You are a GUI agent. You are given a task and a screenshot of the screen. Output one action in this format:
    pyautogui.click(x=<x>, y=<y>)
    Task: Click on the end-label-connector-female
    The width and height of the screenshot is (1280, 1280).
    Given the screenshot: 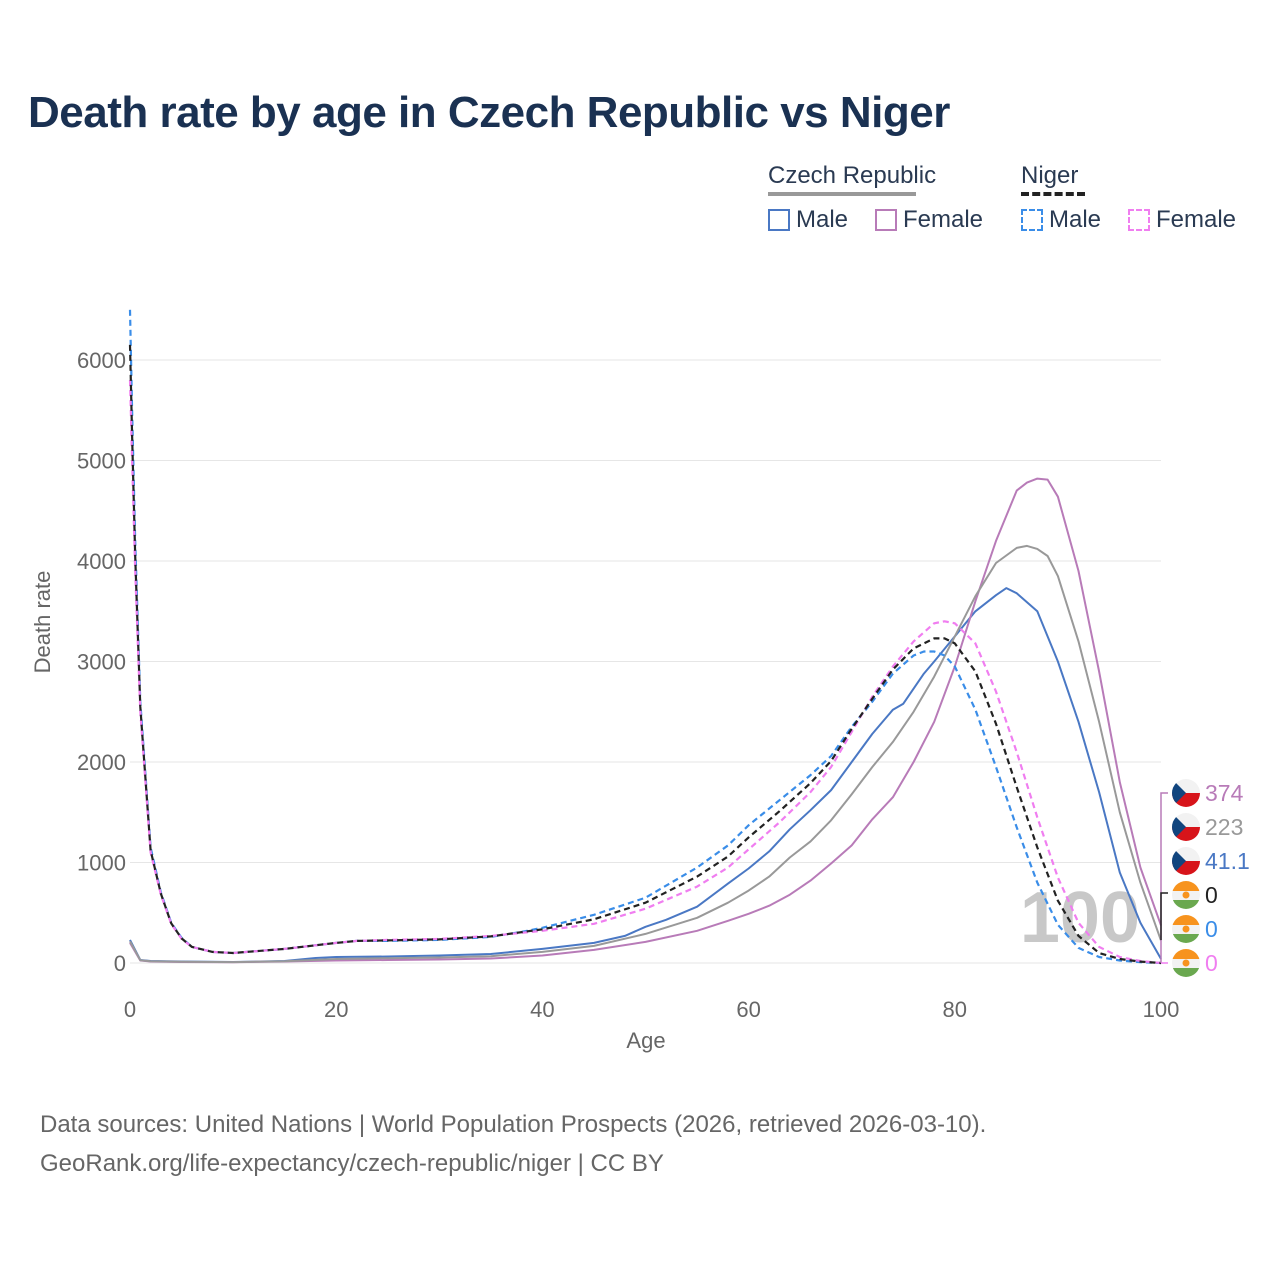 What is the action you would take?
    pyautogui.click(x=1164, y=877)
    